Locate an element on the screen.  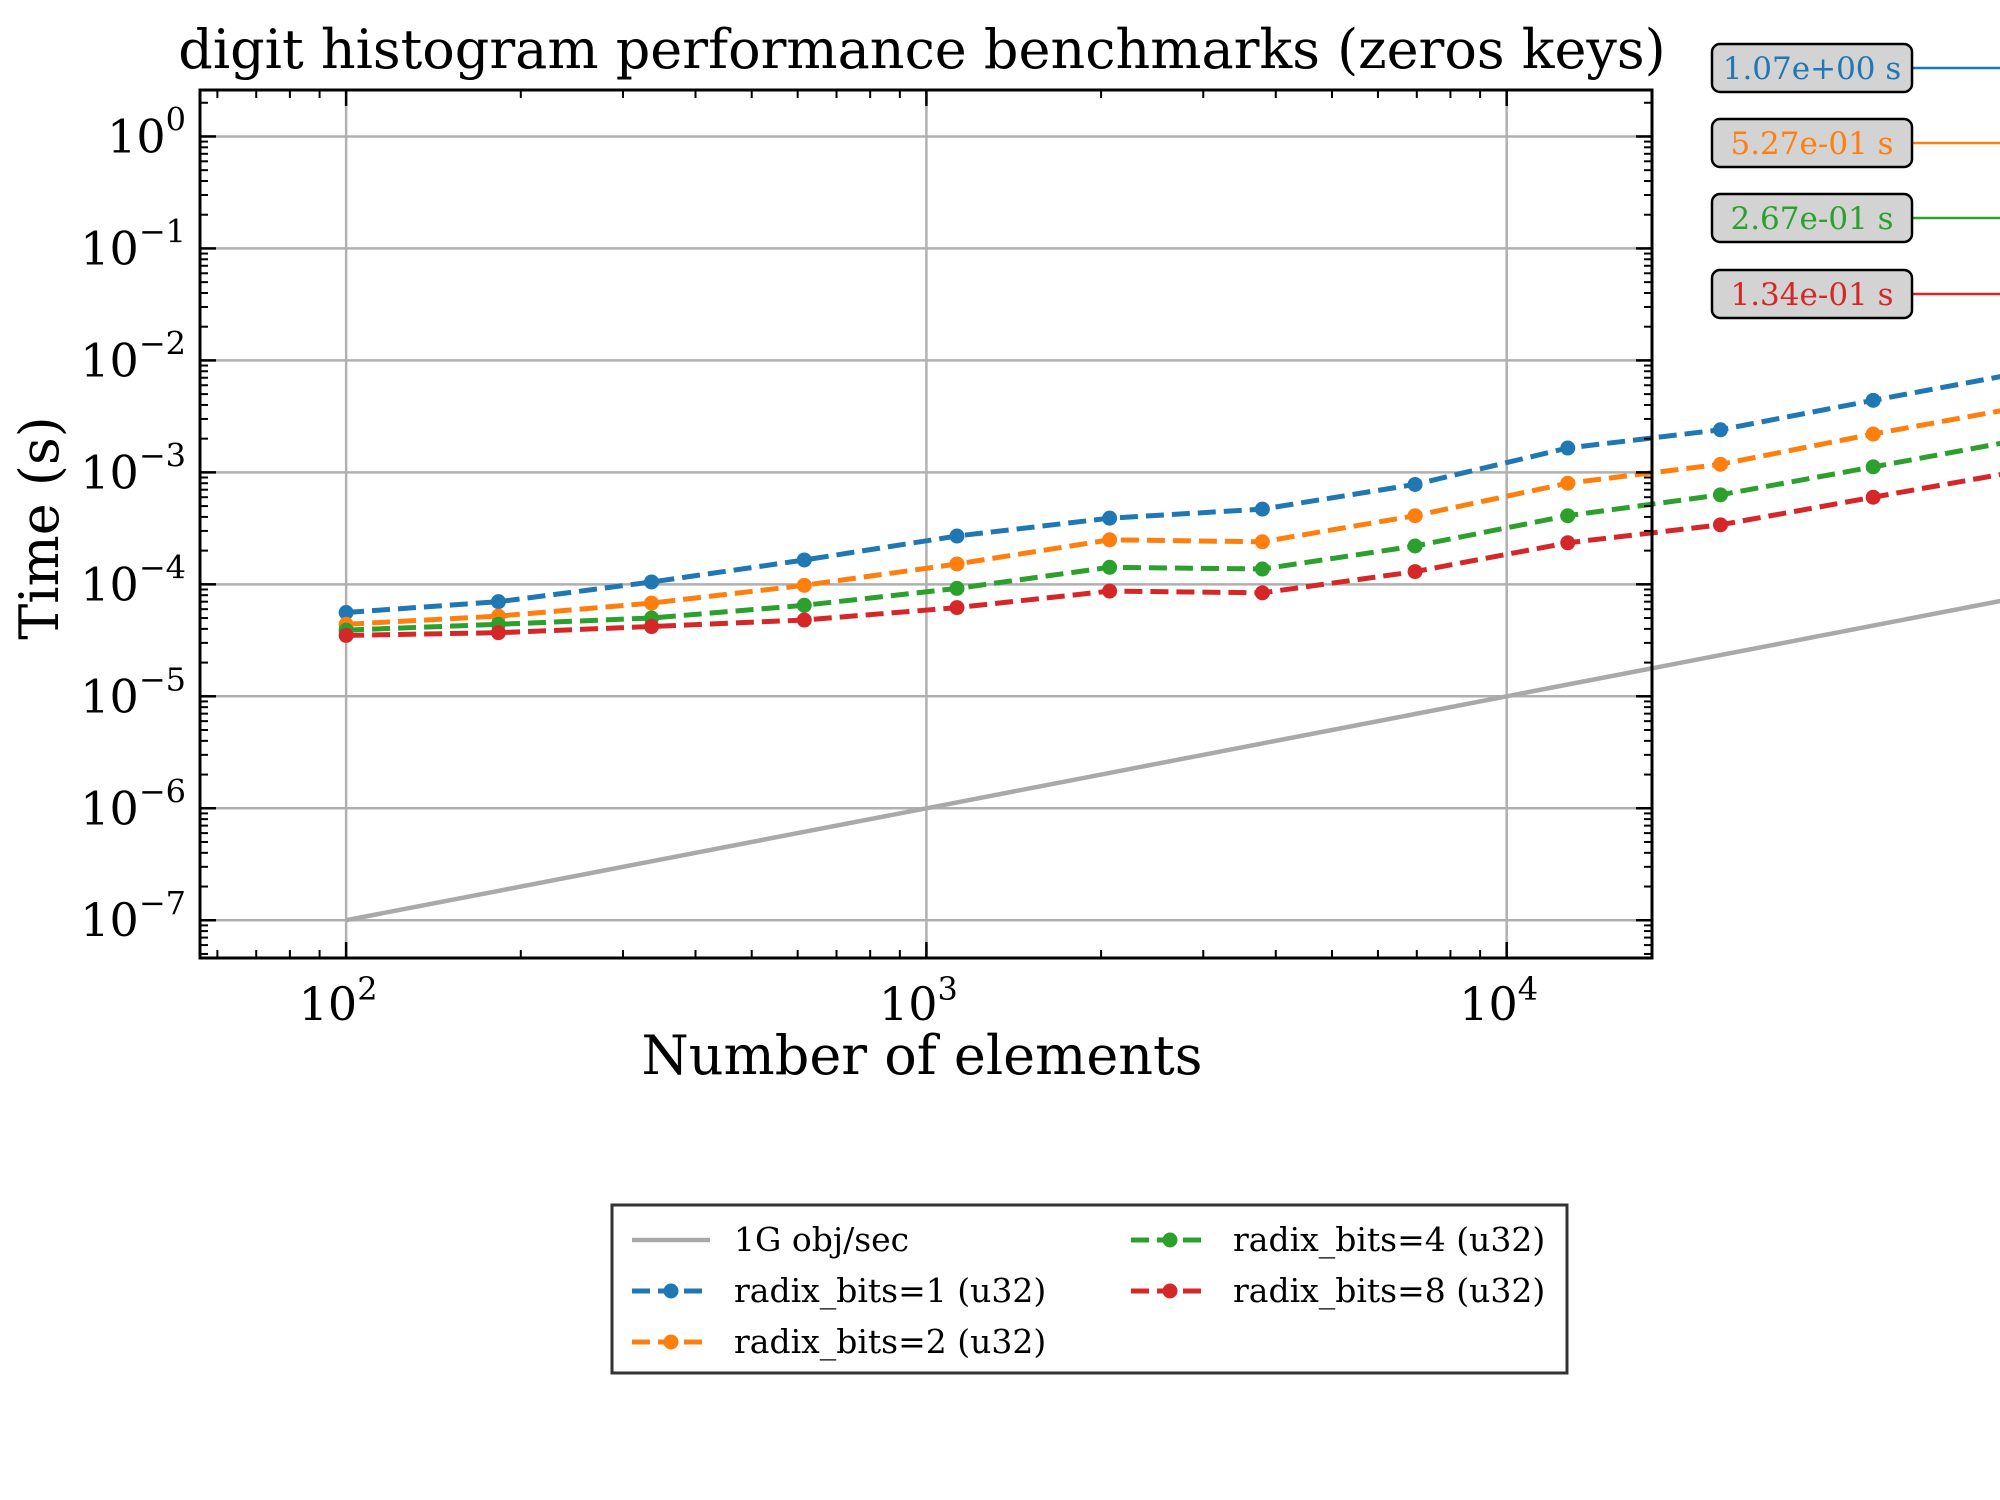
y-tick-label: 10⁻⁶ is located at coordinates (133, 803).